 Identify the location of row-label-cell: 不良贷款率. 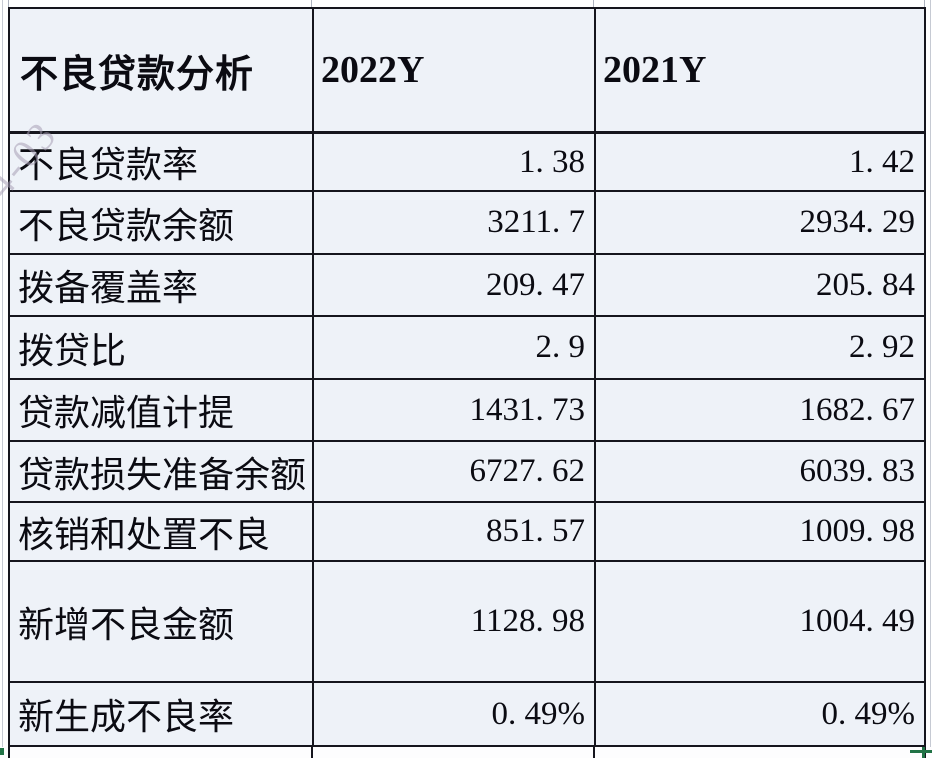
(162, 163).